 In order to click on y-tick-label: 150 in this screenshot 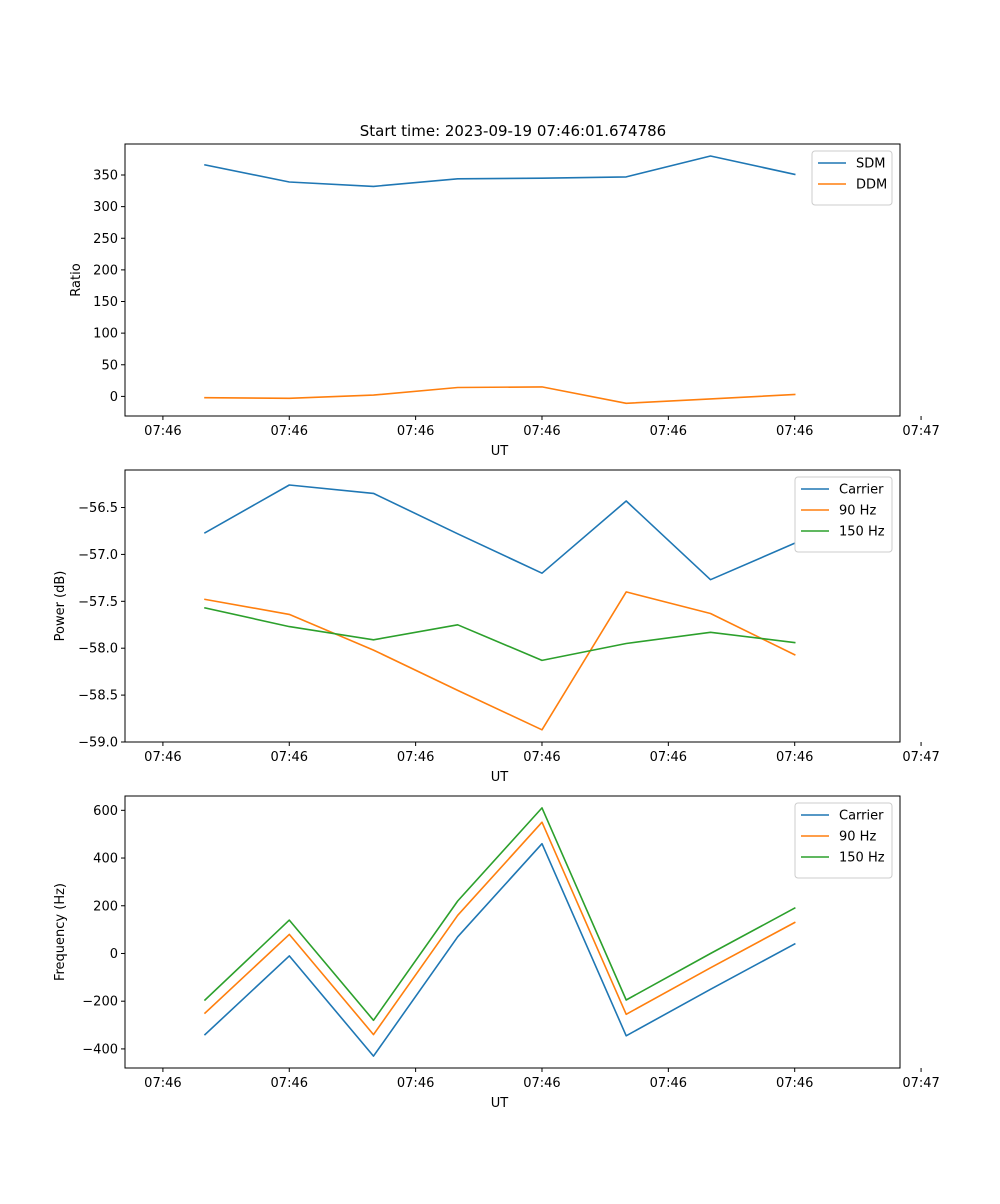, I will do `click(105, 302)`.